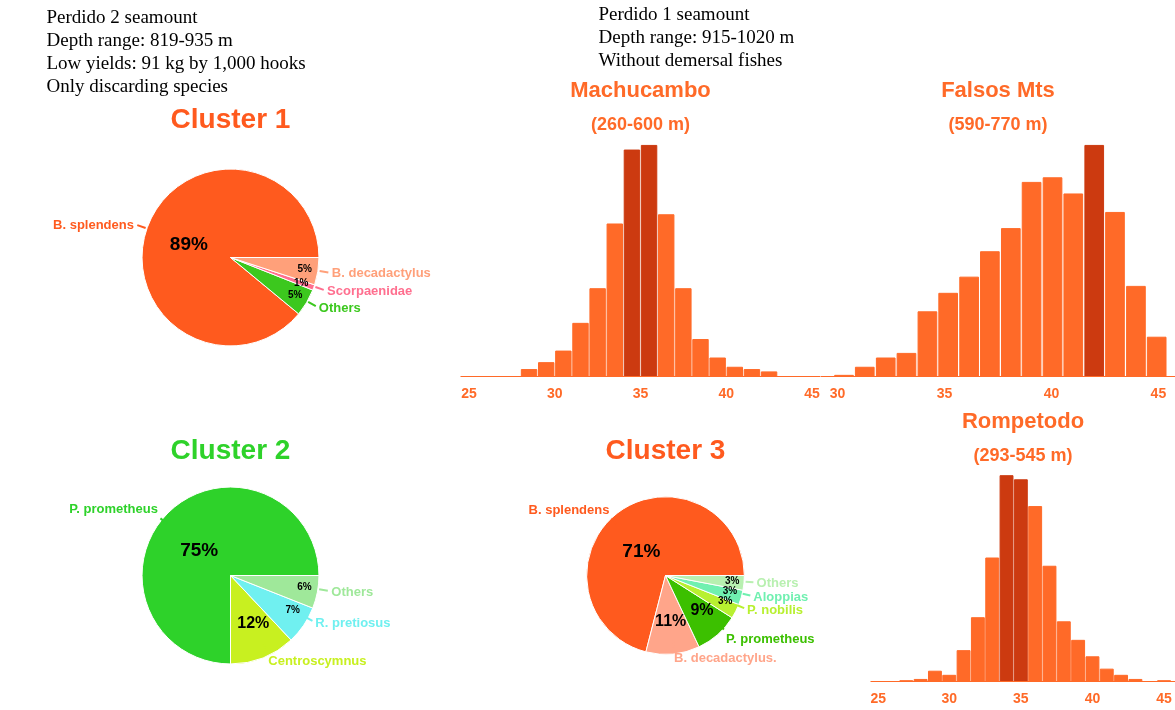 The image size is (1175, 710). I want to click on text: Without demersal fishes, so click(690, 59).